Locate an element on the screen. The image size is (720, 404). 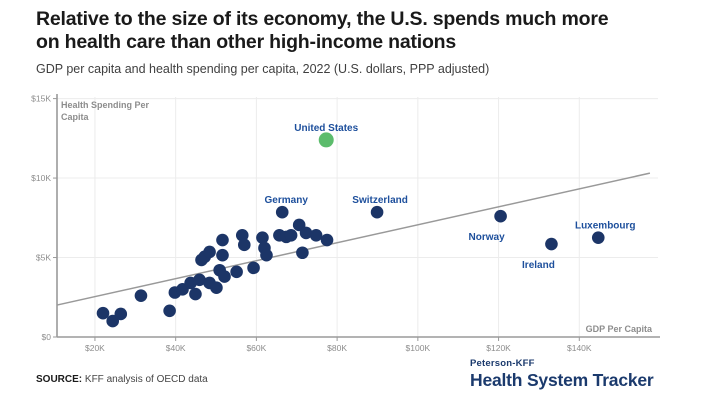
y-tick-label: $0 is located at coordinates (47, 337).